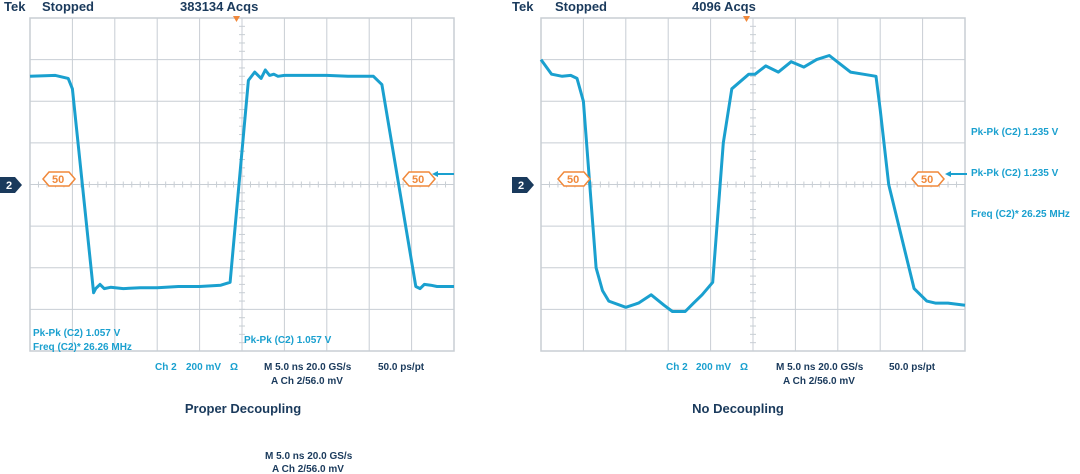 This screenshot has width=1080, height=474. I want to click on right-trigger-position-marker, so click(746, 19).